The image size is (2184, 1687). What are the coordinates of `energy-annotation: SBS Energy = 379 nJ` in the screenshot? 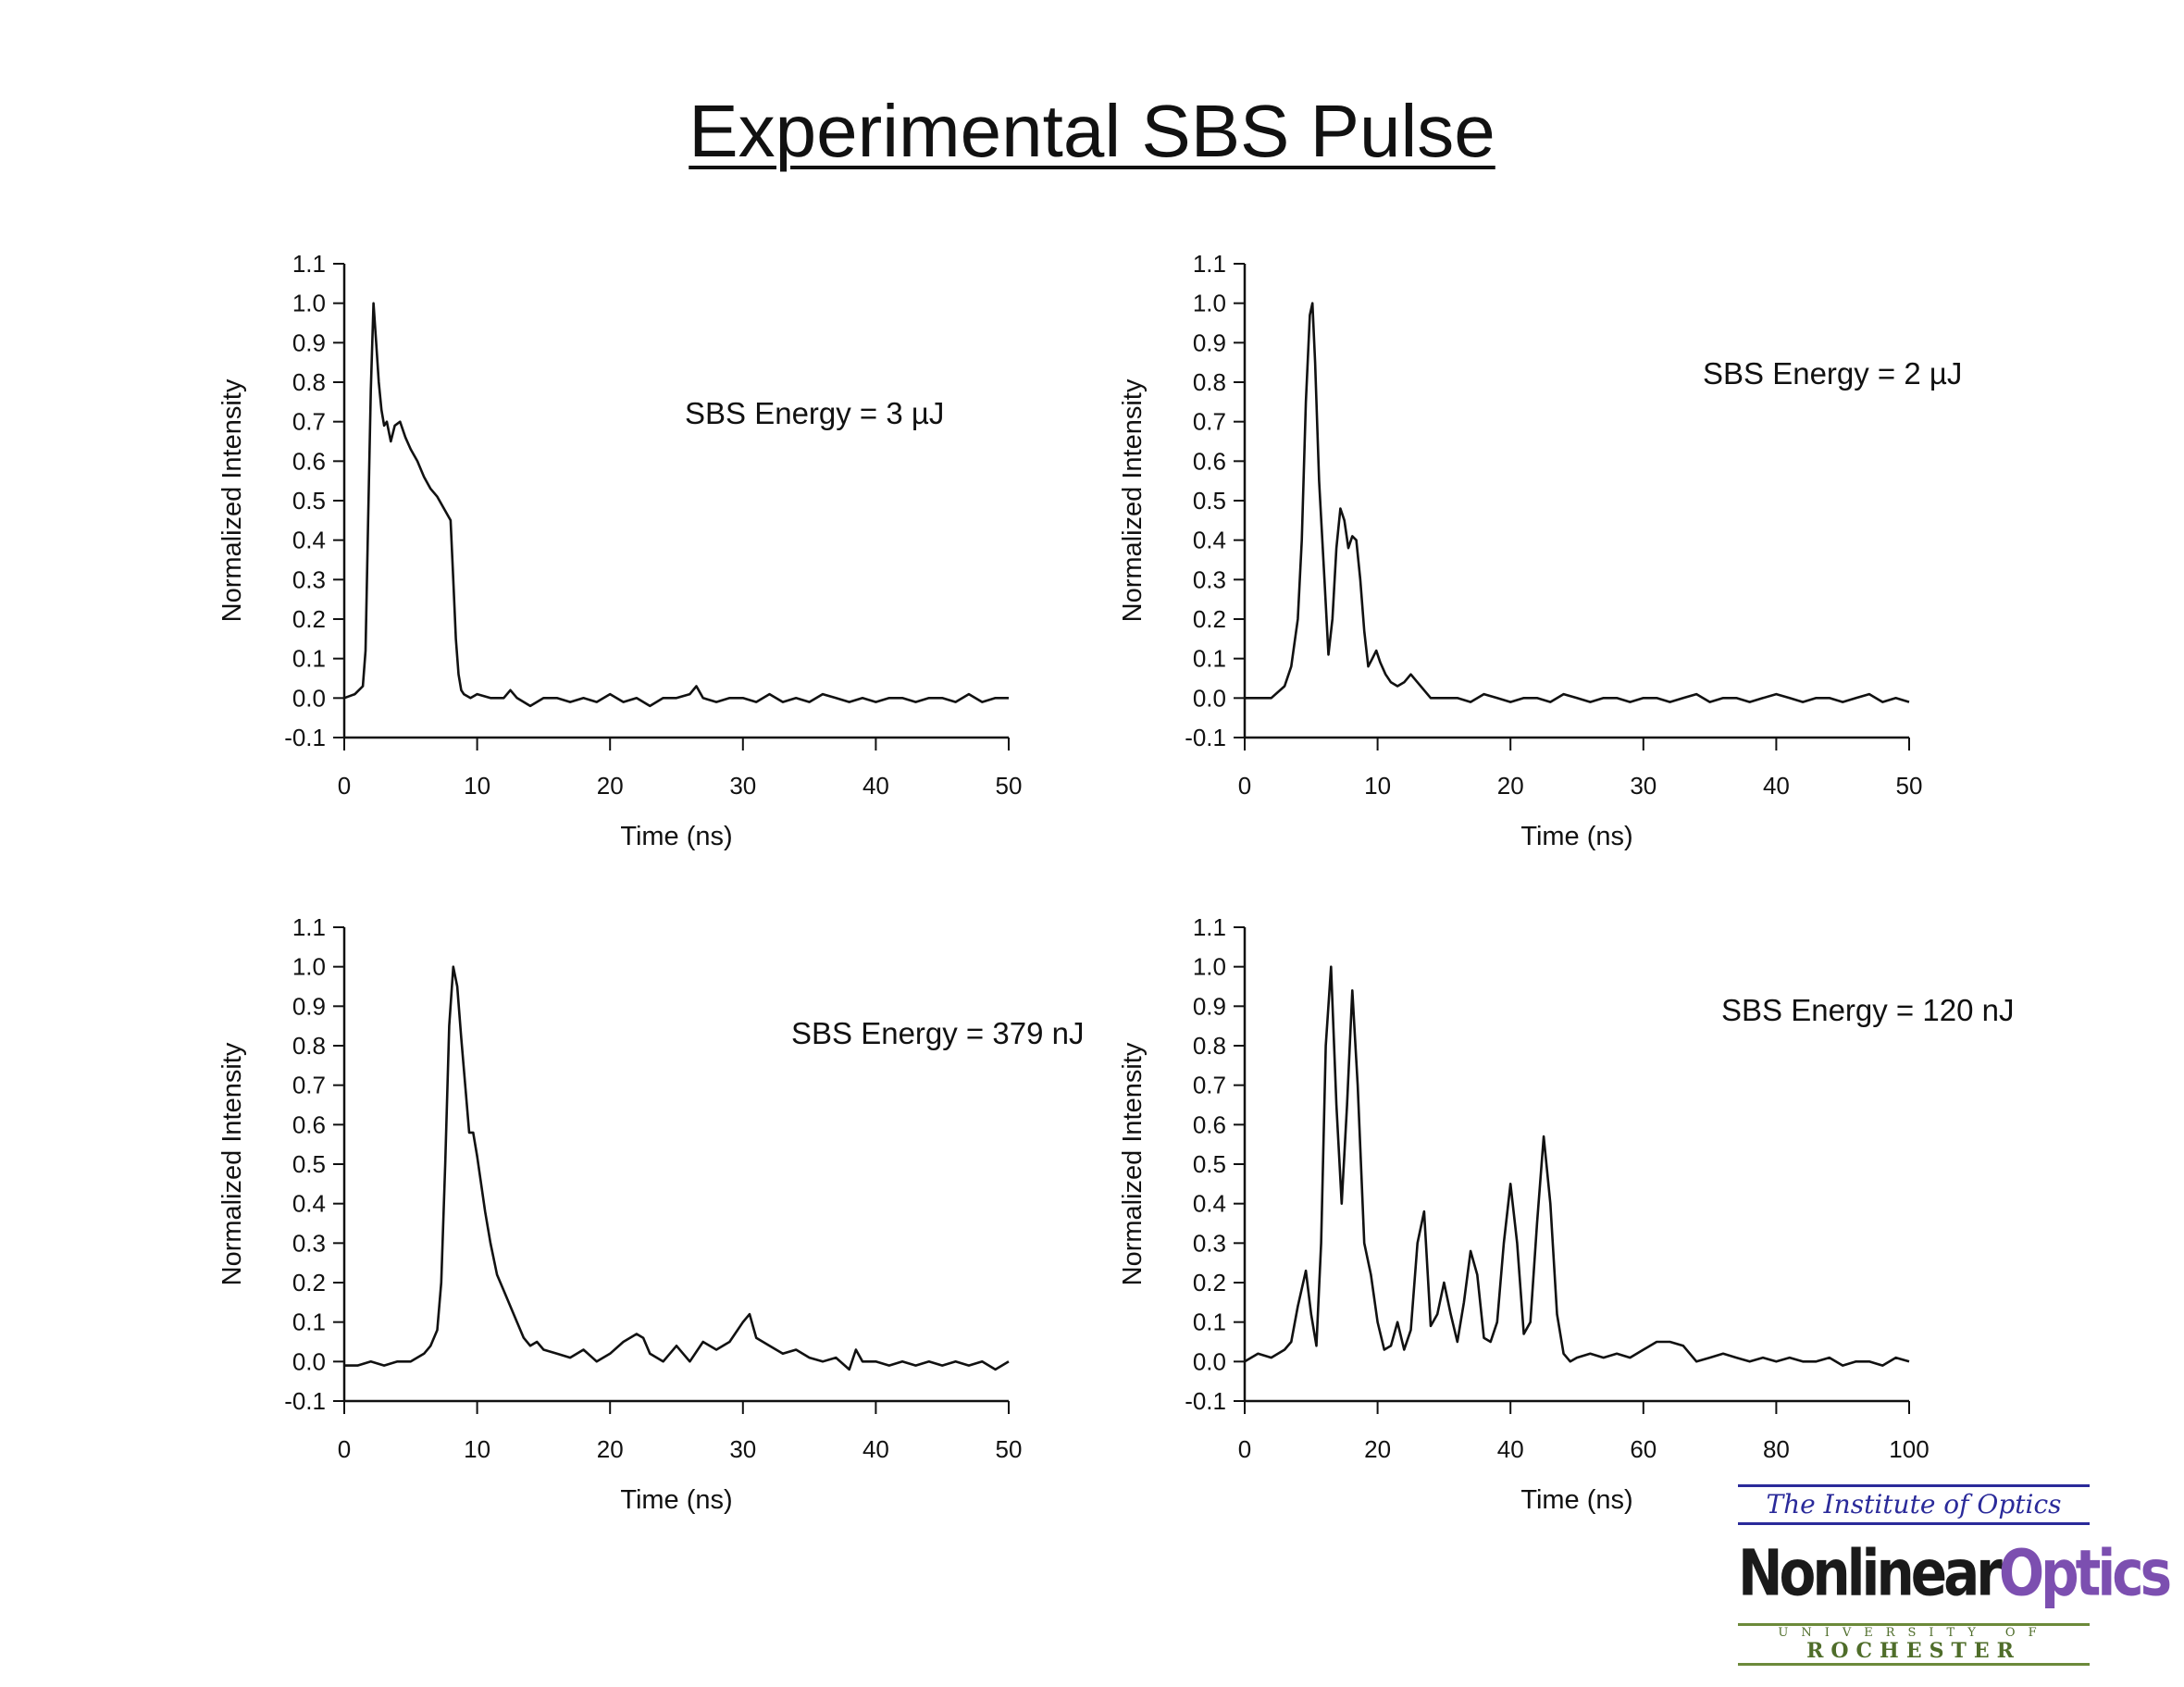 It's located at (937, 1033).